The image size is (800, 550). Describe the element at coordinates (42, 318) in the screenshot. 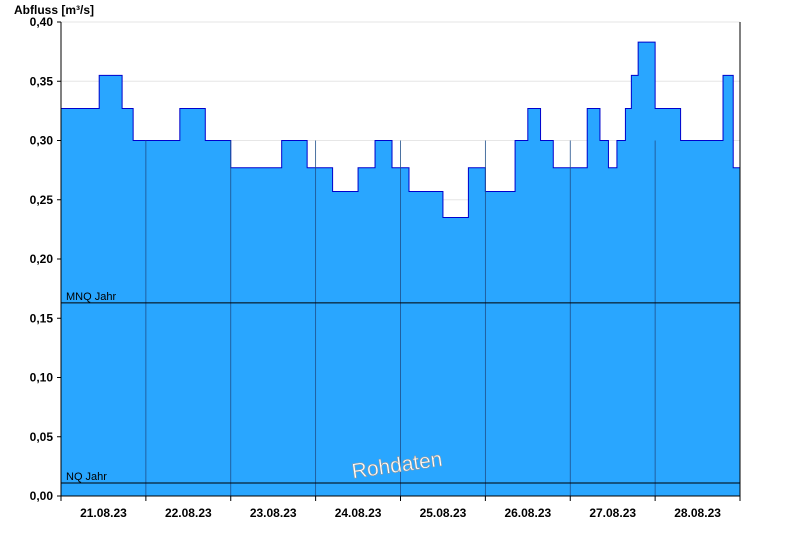

I see `y-tick-label-3: 0,15` at that location.